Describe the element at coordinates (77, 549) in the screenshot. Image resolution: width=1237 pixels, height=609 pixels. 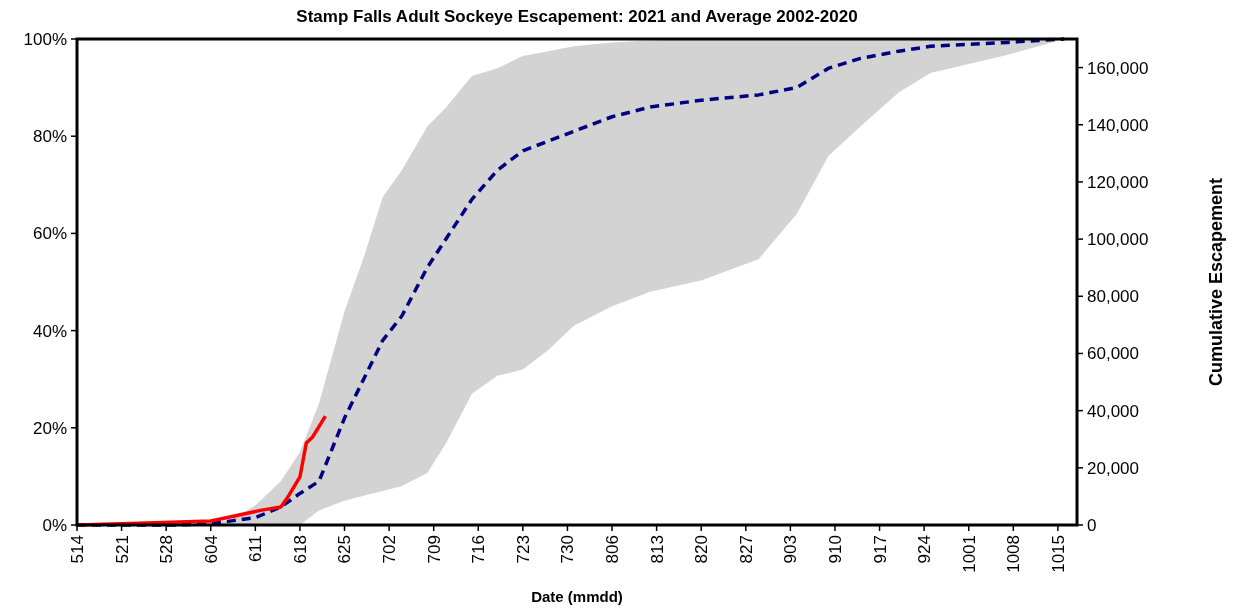
I see `x-tick-label: 514` at that location.